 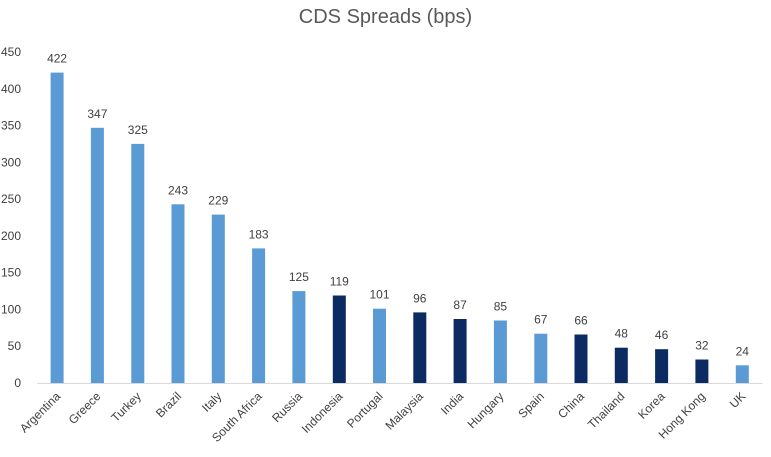 I want to click on x-tick-label: Argentina, so click(x=40, y=412).